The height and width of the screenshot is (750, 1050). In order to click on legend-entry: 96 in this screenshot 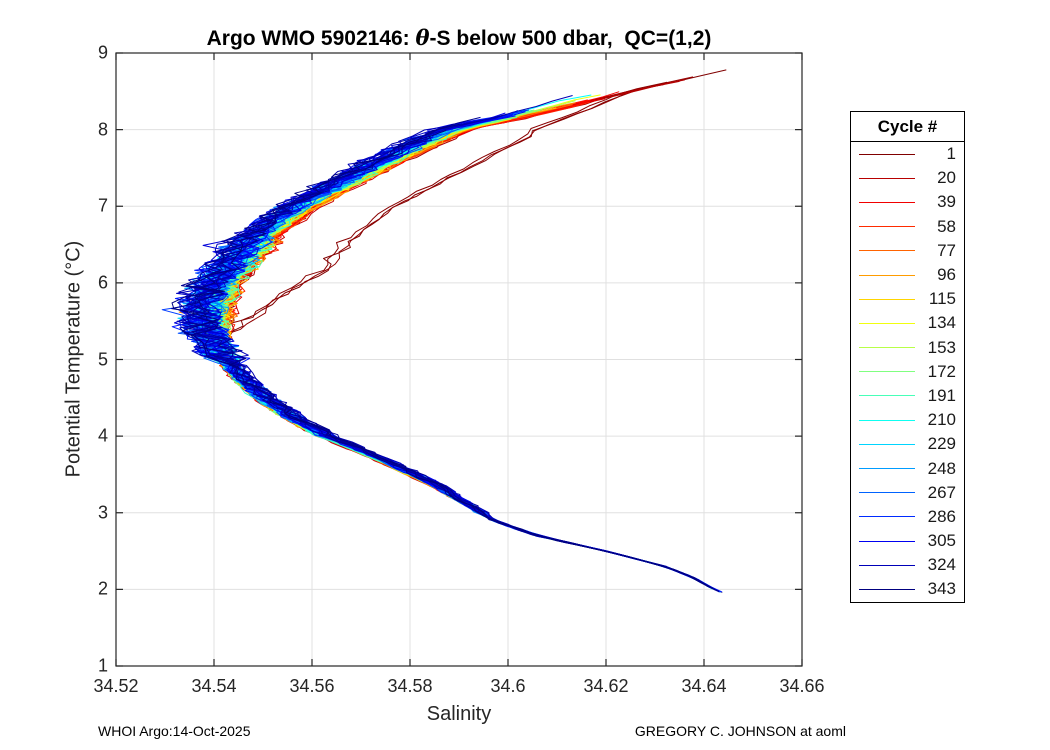, I will do `click(907, 275)`.